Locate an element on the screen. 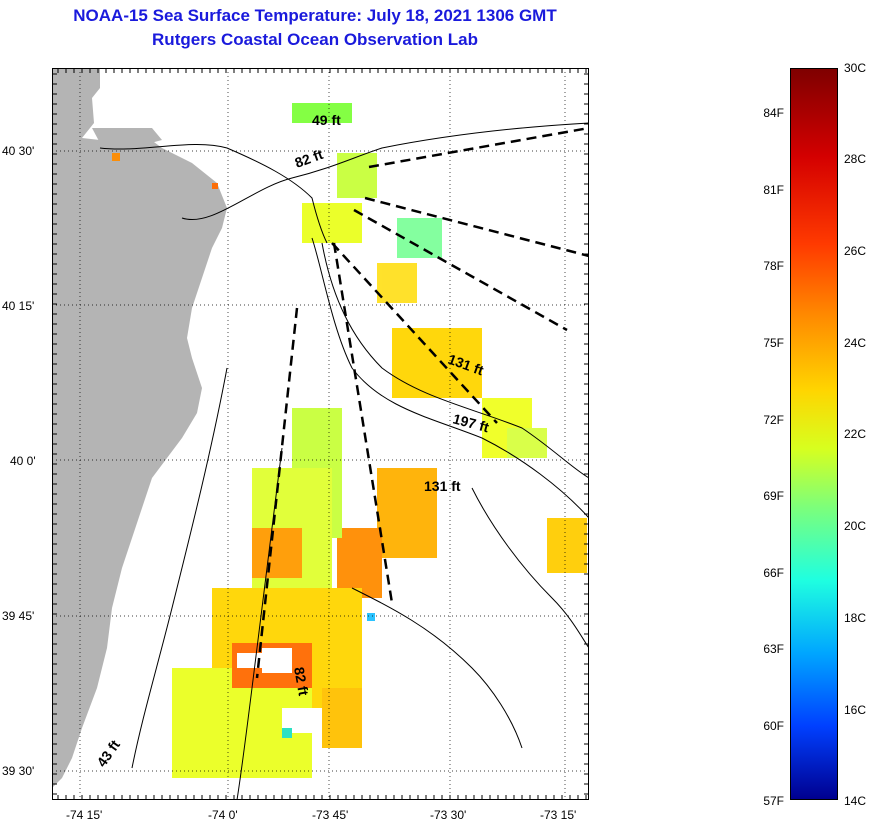  y-tick-label: 40 15' is located at coordinates (18, 306).